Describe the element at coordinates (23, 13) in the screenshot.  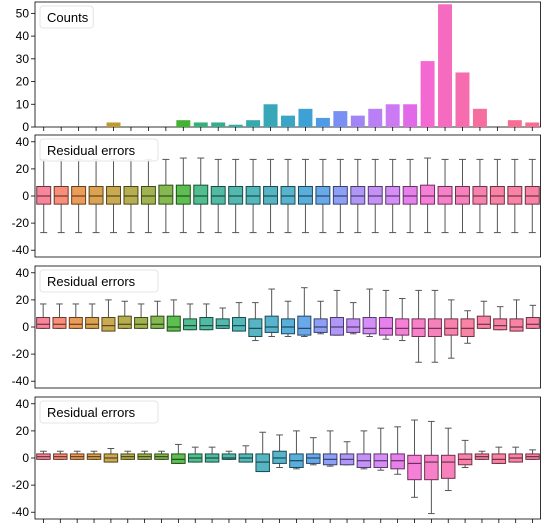
I see `y-tick-label: 50` at that location.